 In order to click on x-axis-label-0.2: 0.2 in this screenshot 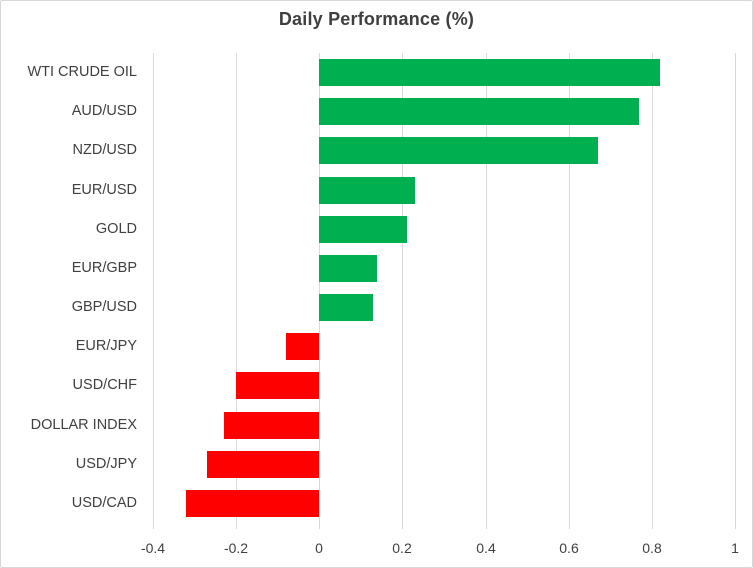, I will do `click(402, 548)`.